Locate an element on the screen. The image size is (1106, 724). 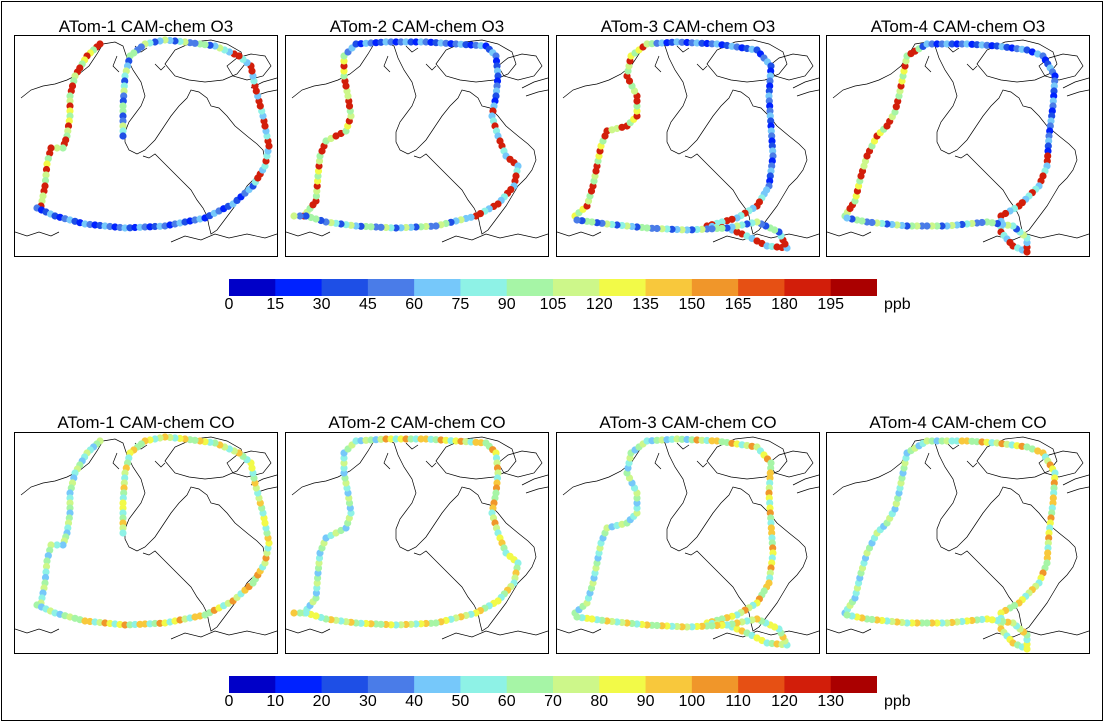
map-panel-co-atom1 is located at coordinates (146, 543).